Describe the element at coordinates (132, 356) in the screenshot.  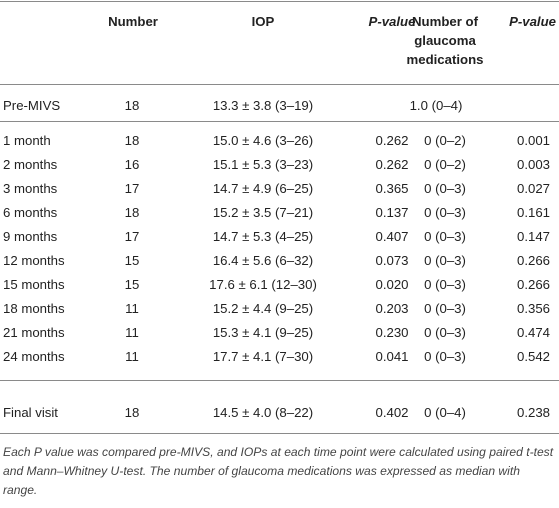
I see `row-9-number: 11` at that location.